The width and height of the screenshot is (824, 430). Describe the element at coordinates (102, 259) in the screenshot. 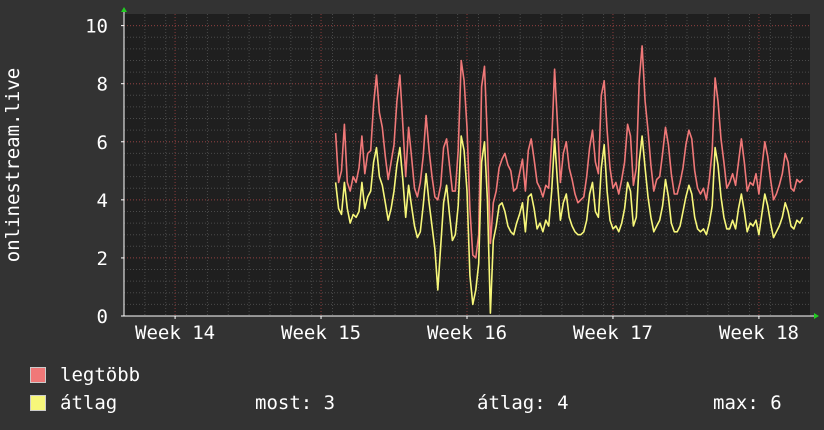

I see `y-tick-label: 2` at that location.